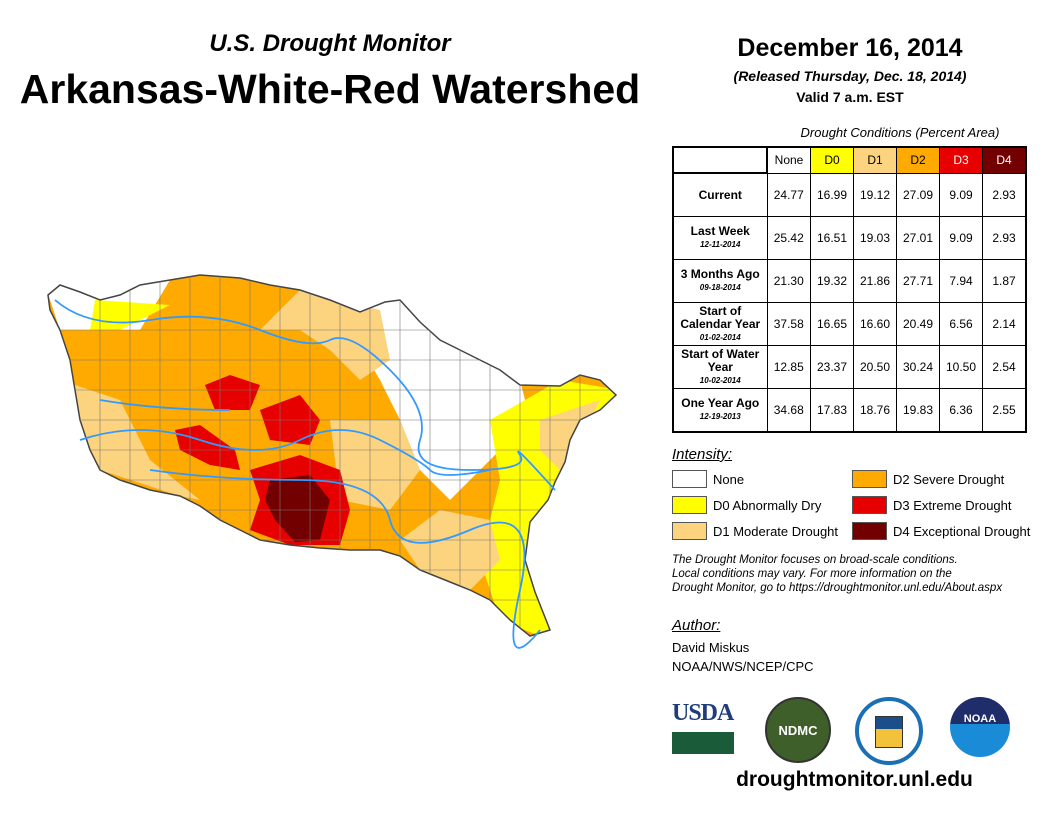 This screenshot has height=816, width=1056. What do you see at coordinates (788, 160) in the screenshot?
I see `col-none: None` at bounding box center [788, 160].